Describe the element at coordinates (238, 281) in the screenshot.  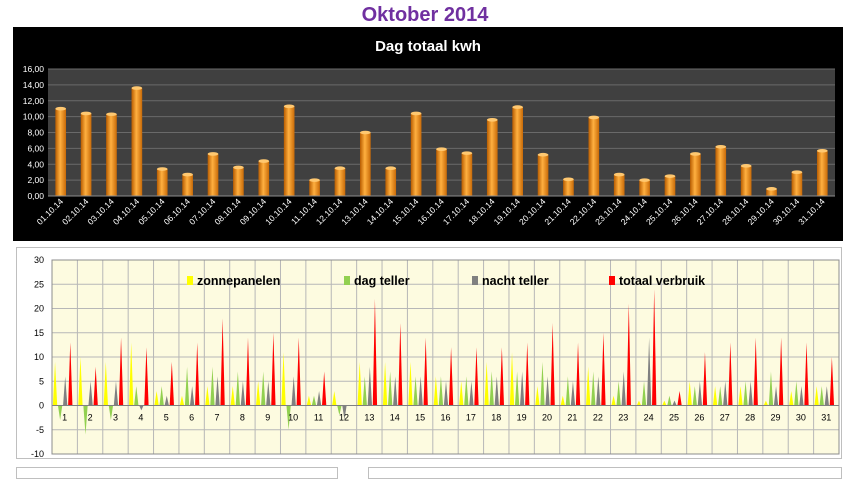
I see `chart2-legend-label: zonnepanelen` at that location.